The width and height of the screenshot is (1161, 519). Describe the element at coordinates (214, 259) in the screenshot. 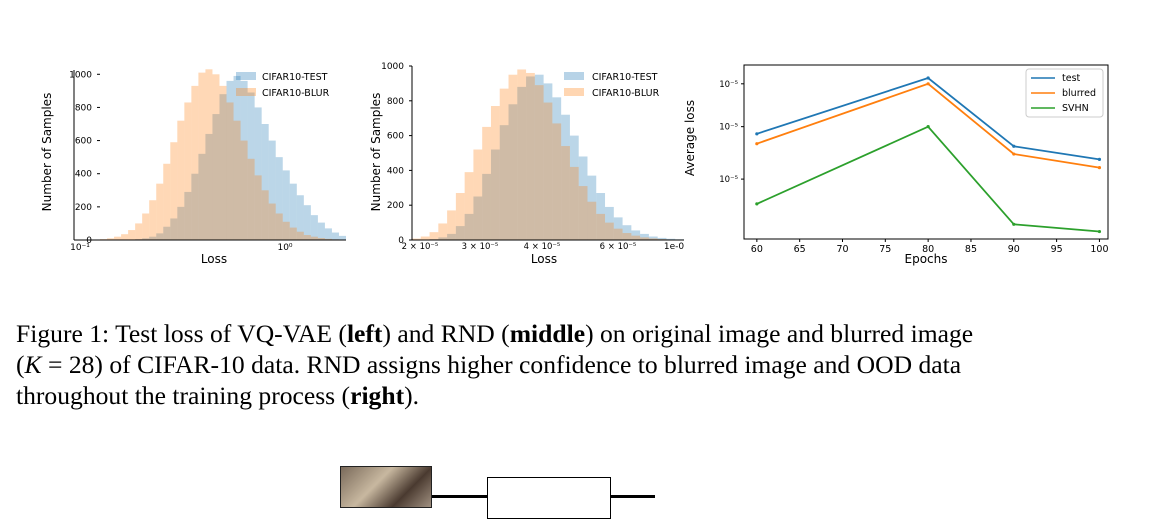

I see `x-axis-label: Loss` at that location.